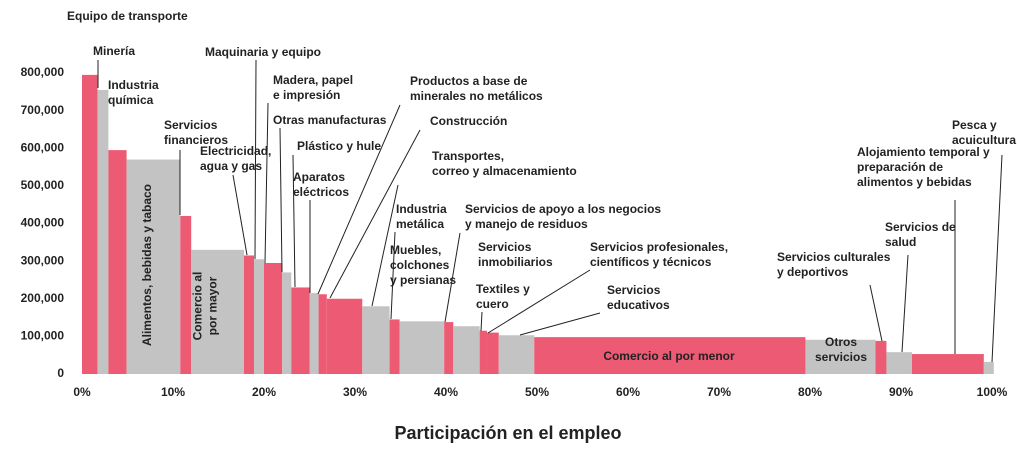  What do you see at coordinates (198, 306) in the screenshot?
I see `bar-label: Comercio al` at bounding box center [198, 306].